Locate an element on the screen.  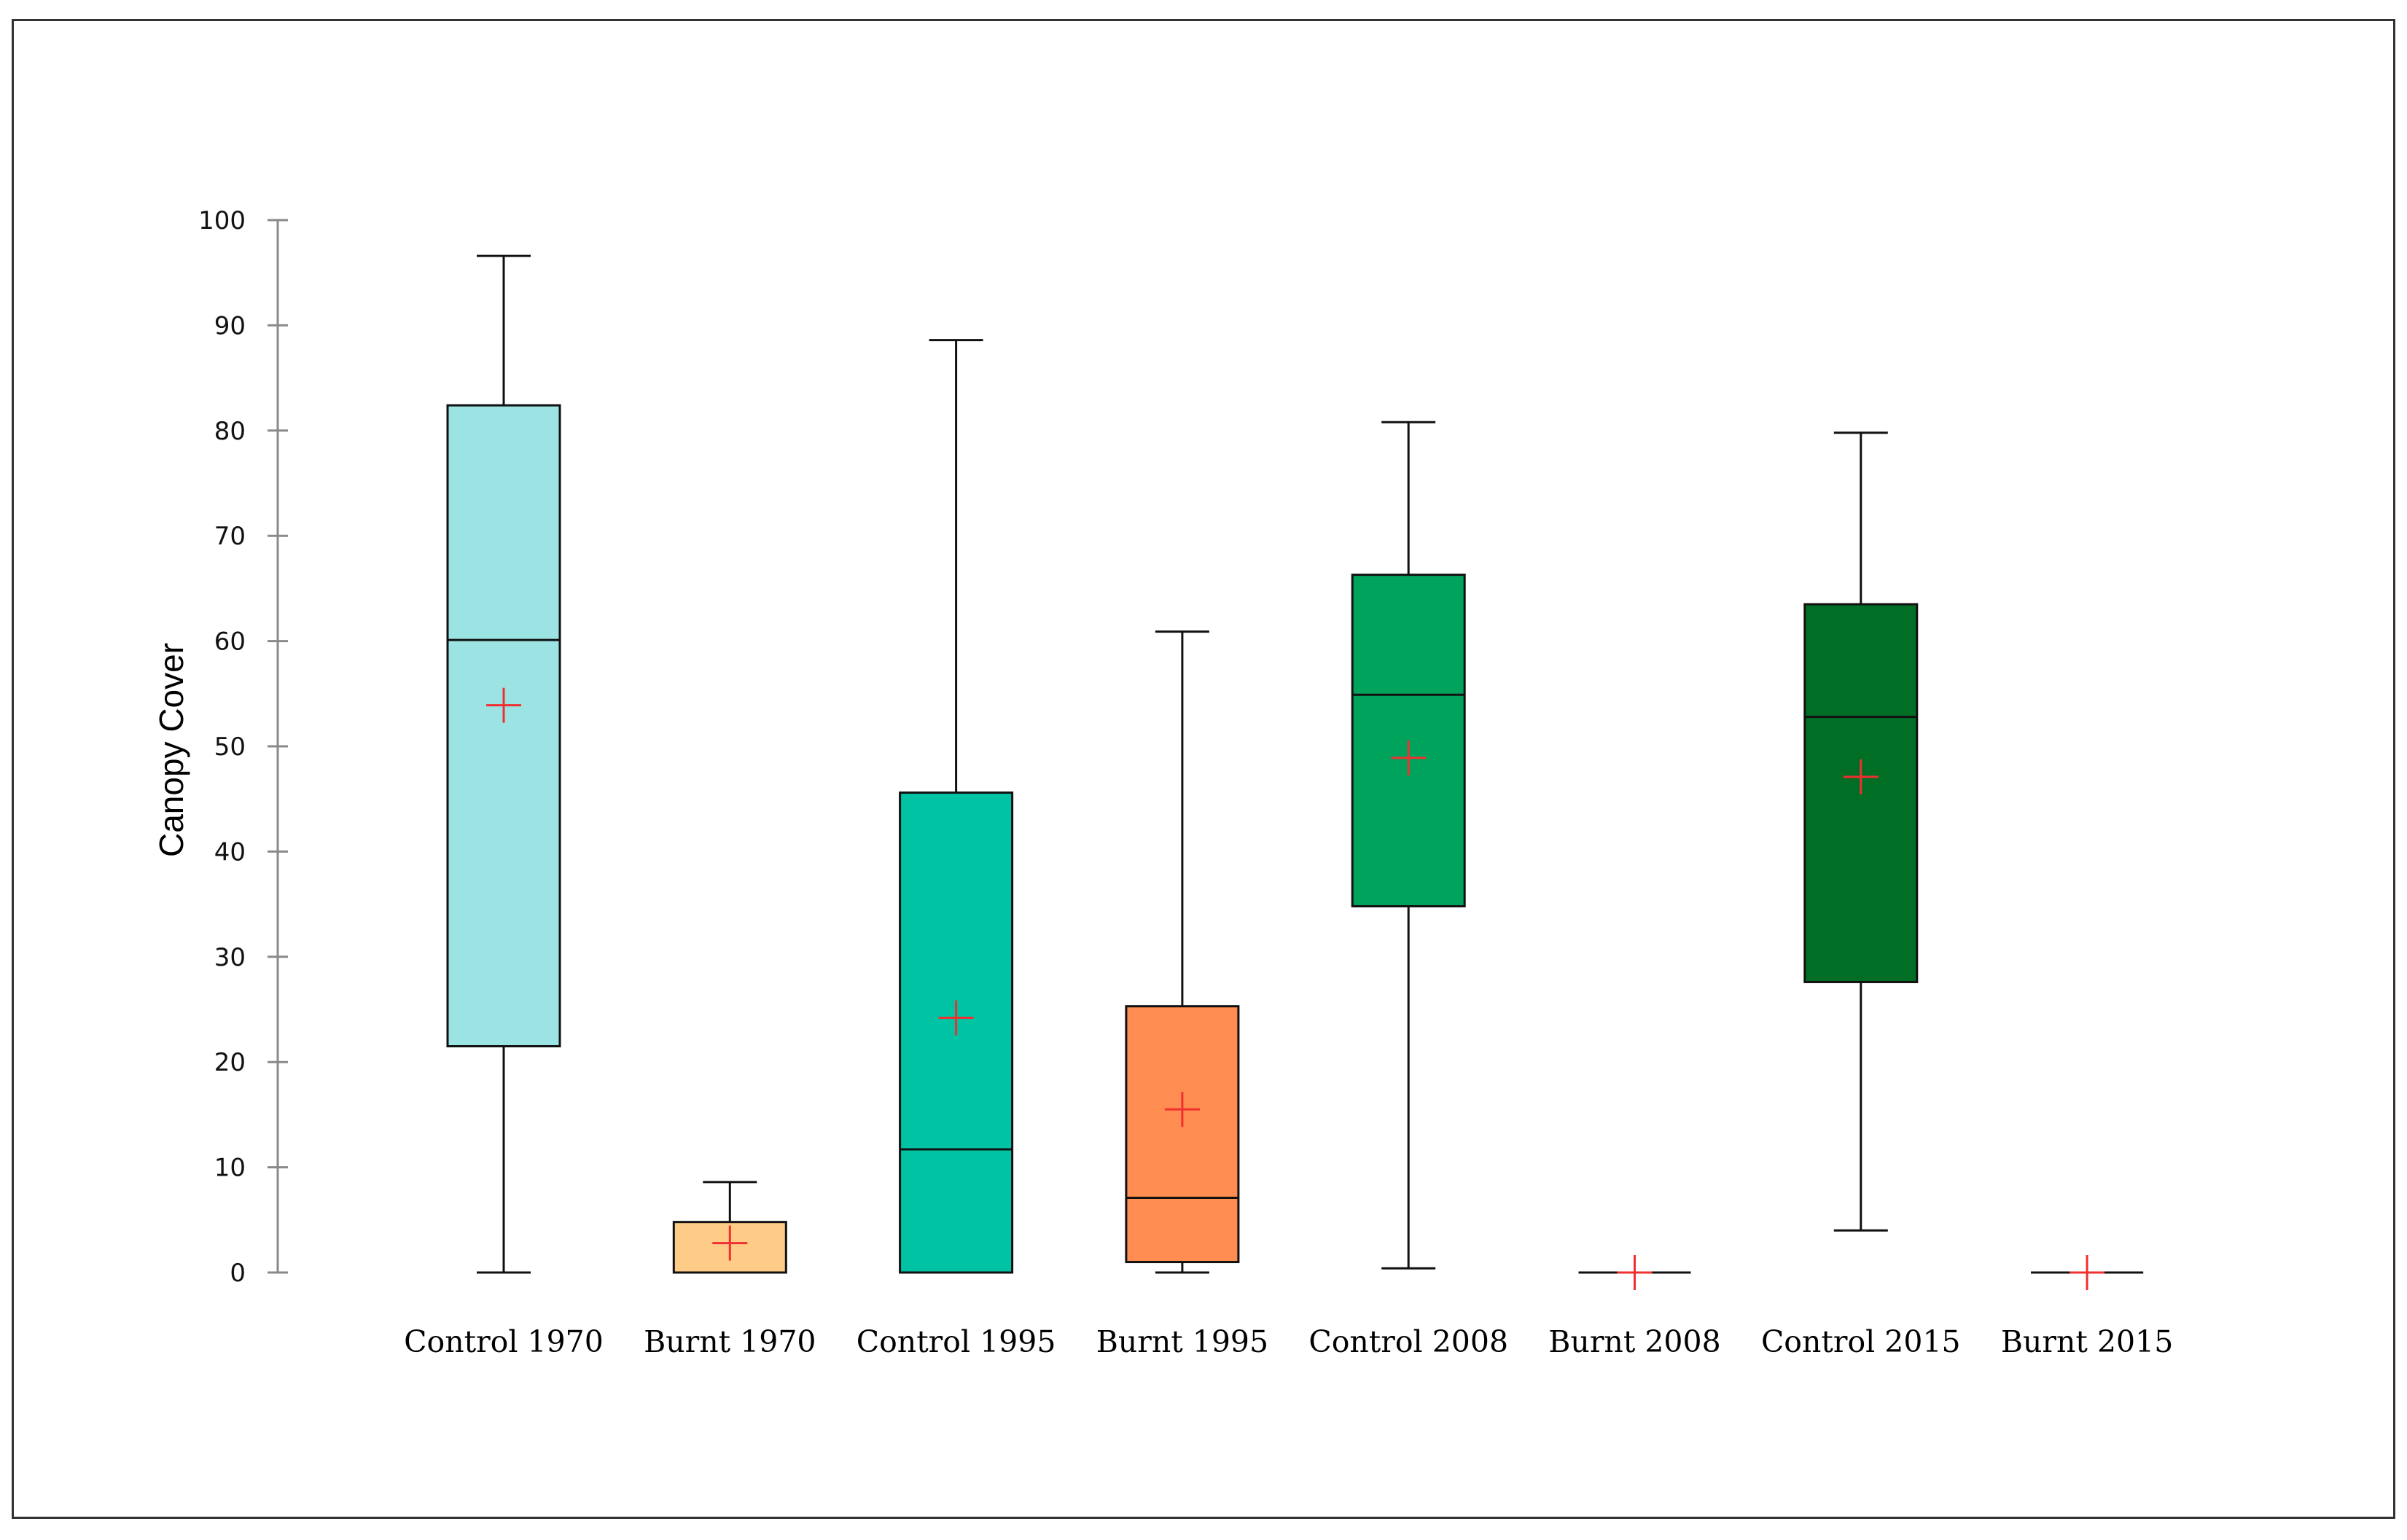
y-axis: 0 10 20 30 40 50 60 70 80 90 100 is located at coordinates (243, 747).